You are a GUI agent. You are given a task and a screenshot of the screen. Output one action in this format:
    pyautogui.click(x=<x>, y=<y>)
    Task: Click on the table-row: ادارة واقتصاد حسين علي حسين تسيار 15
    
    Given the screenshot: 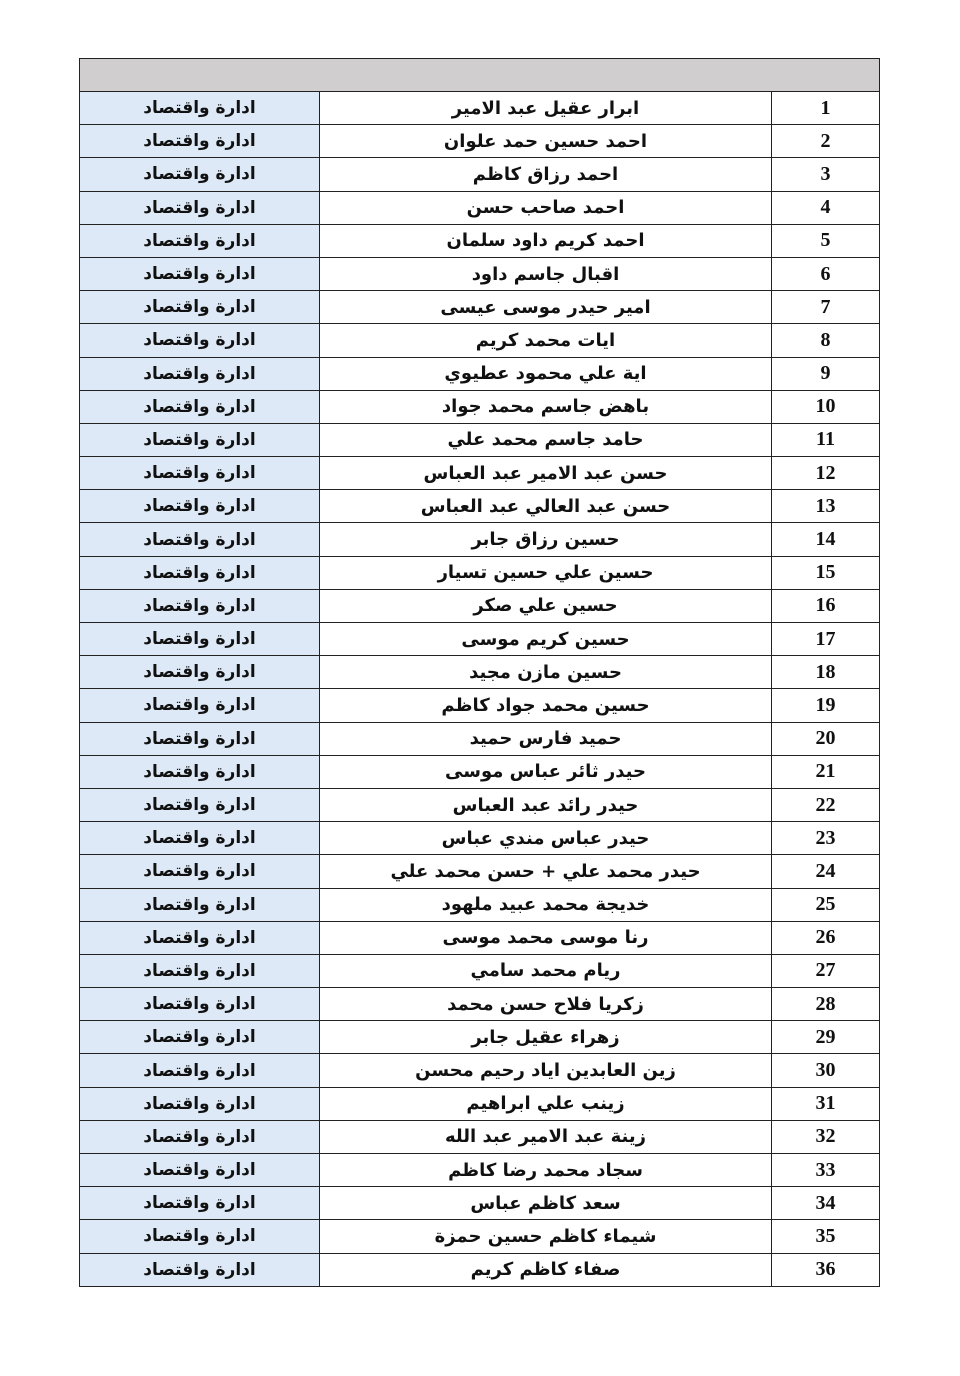 What is the action you would take?
    pyautogui.click(x=480, y=572)
    